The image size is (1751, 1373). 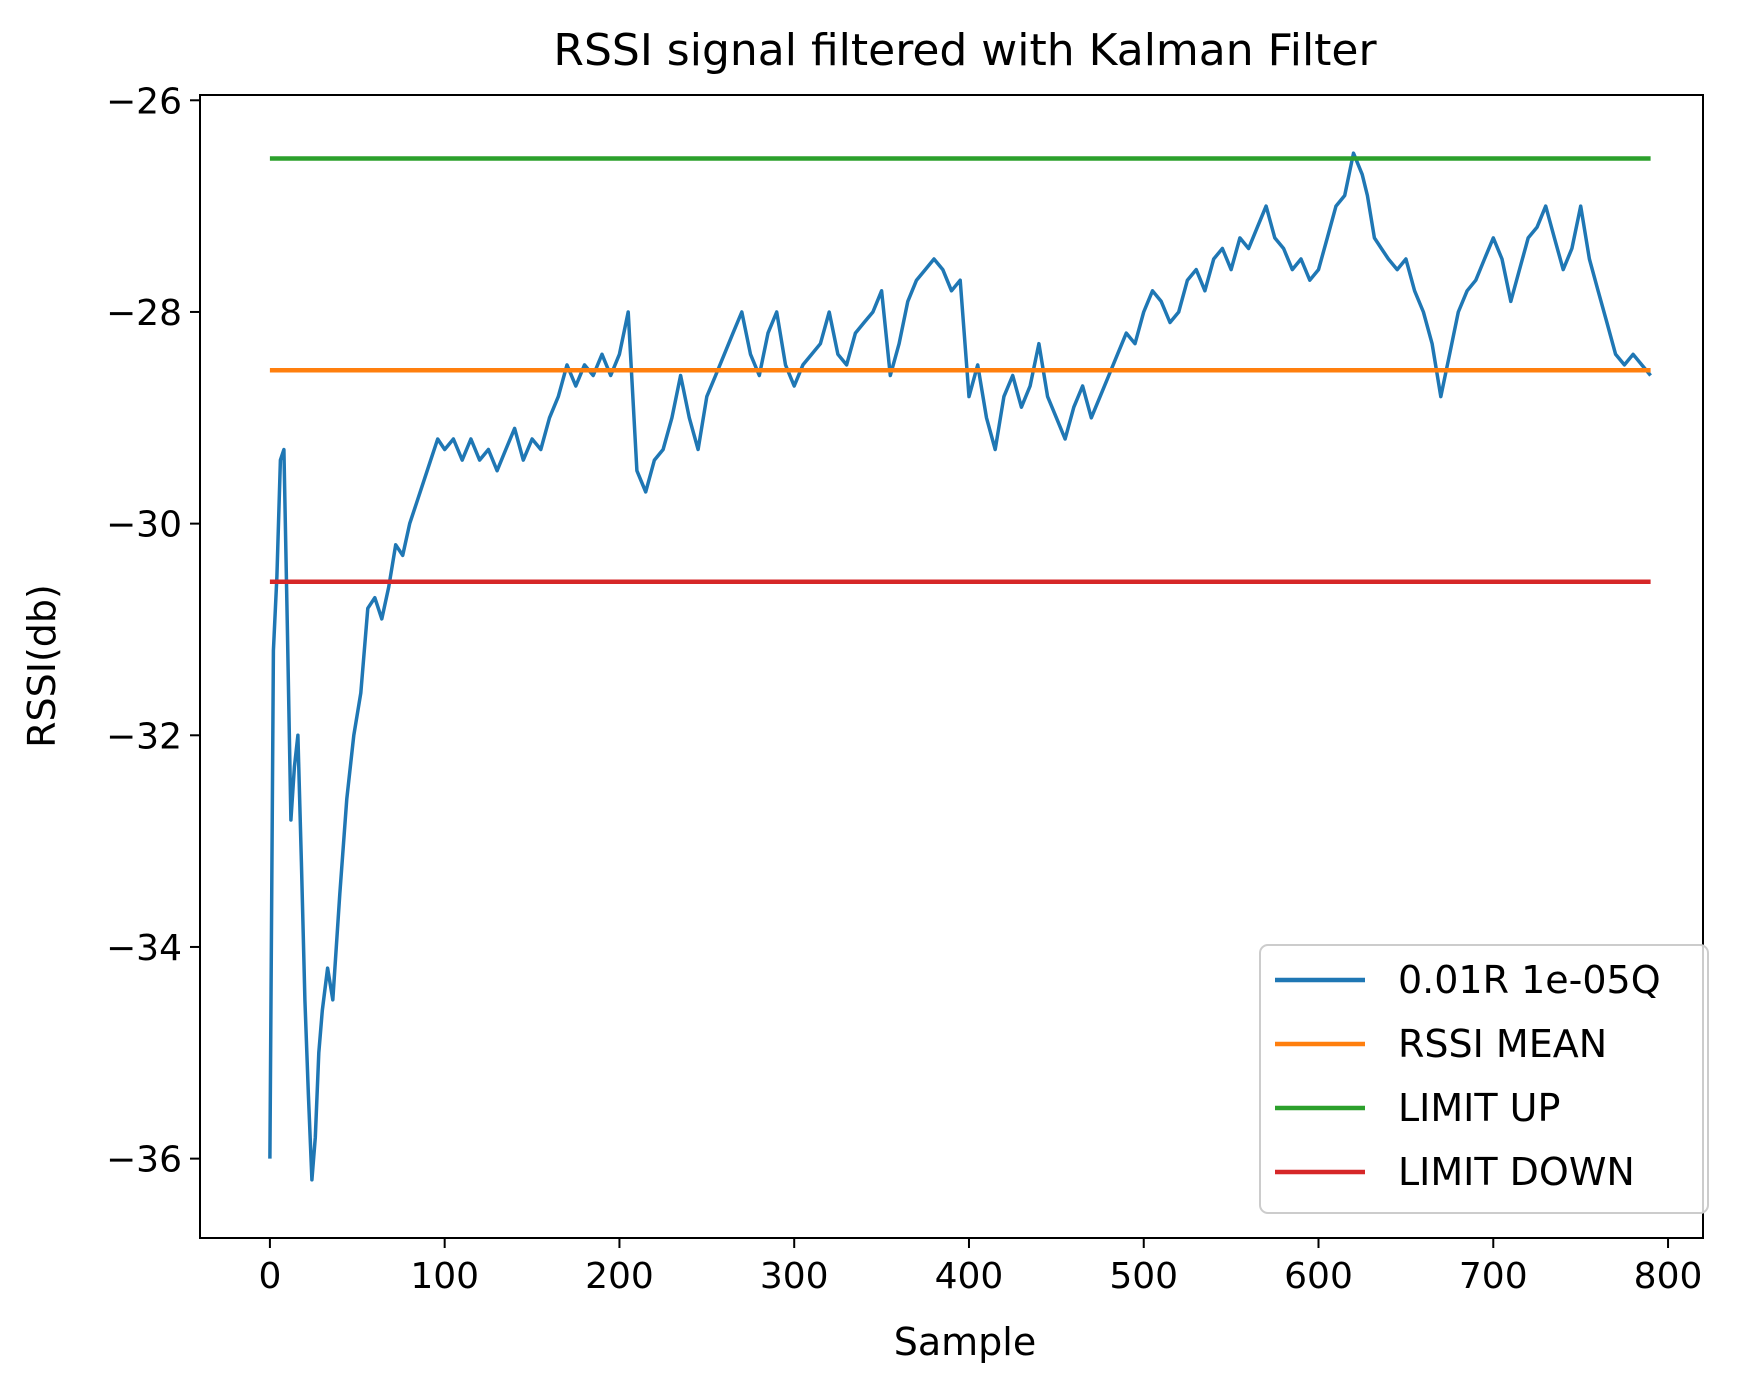 I want to click on x-tick-label: 0, so click(x=269, y=1276).